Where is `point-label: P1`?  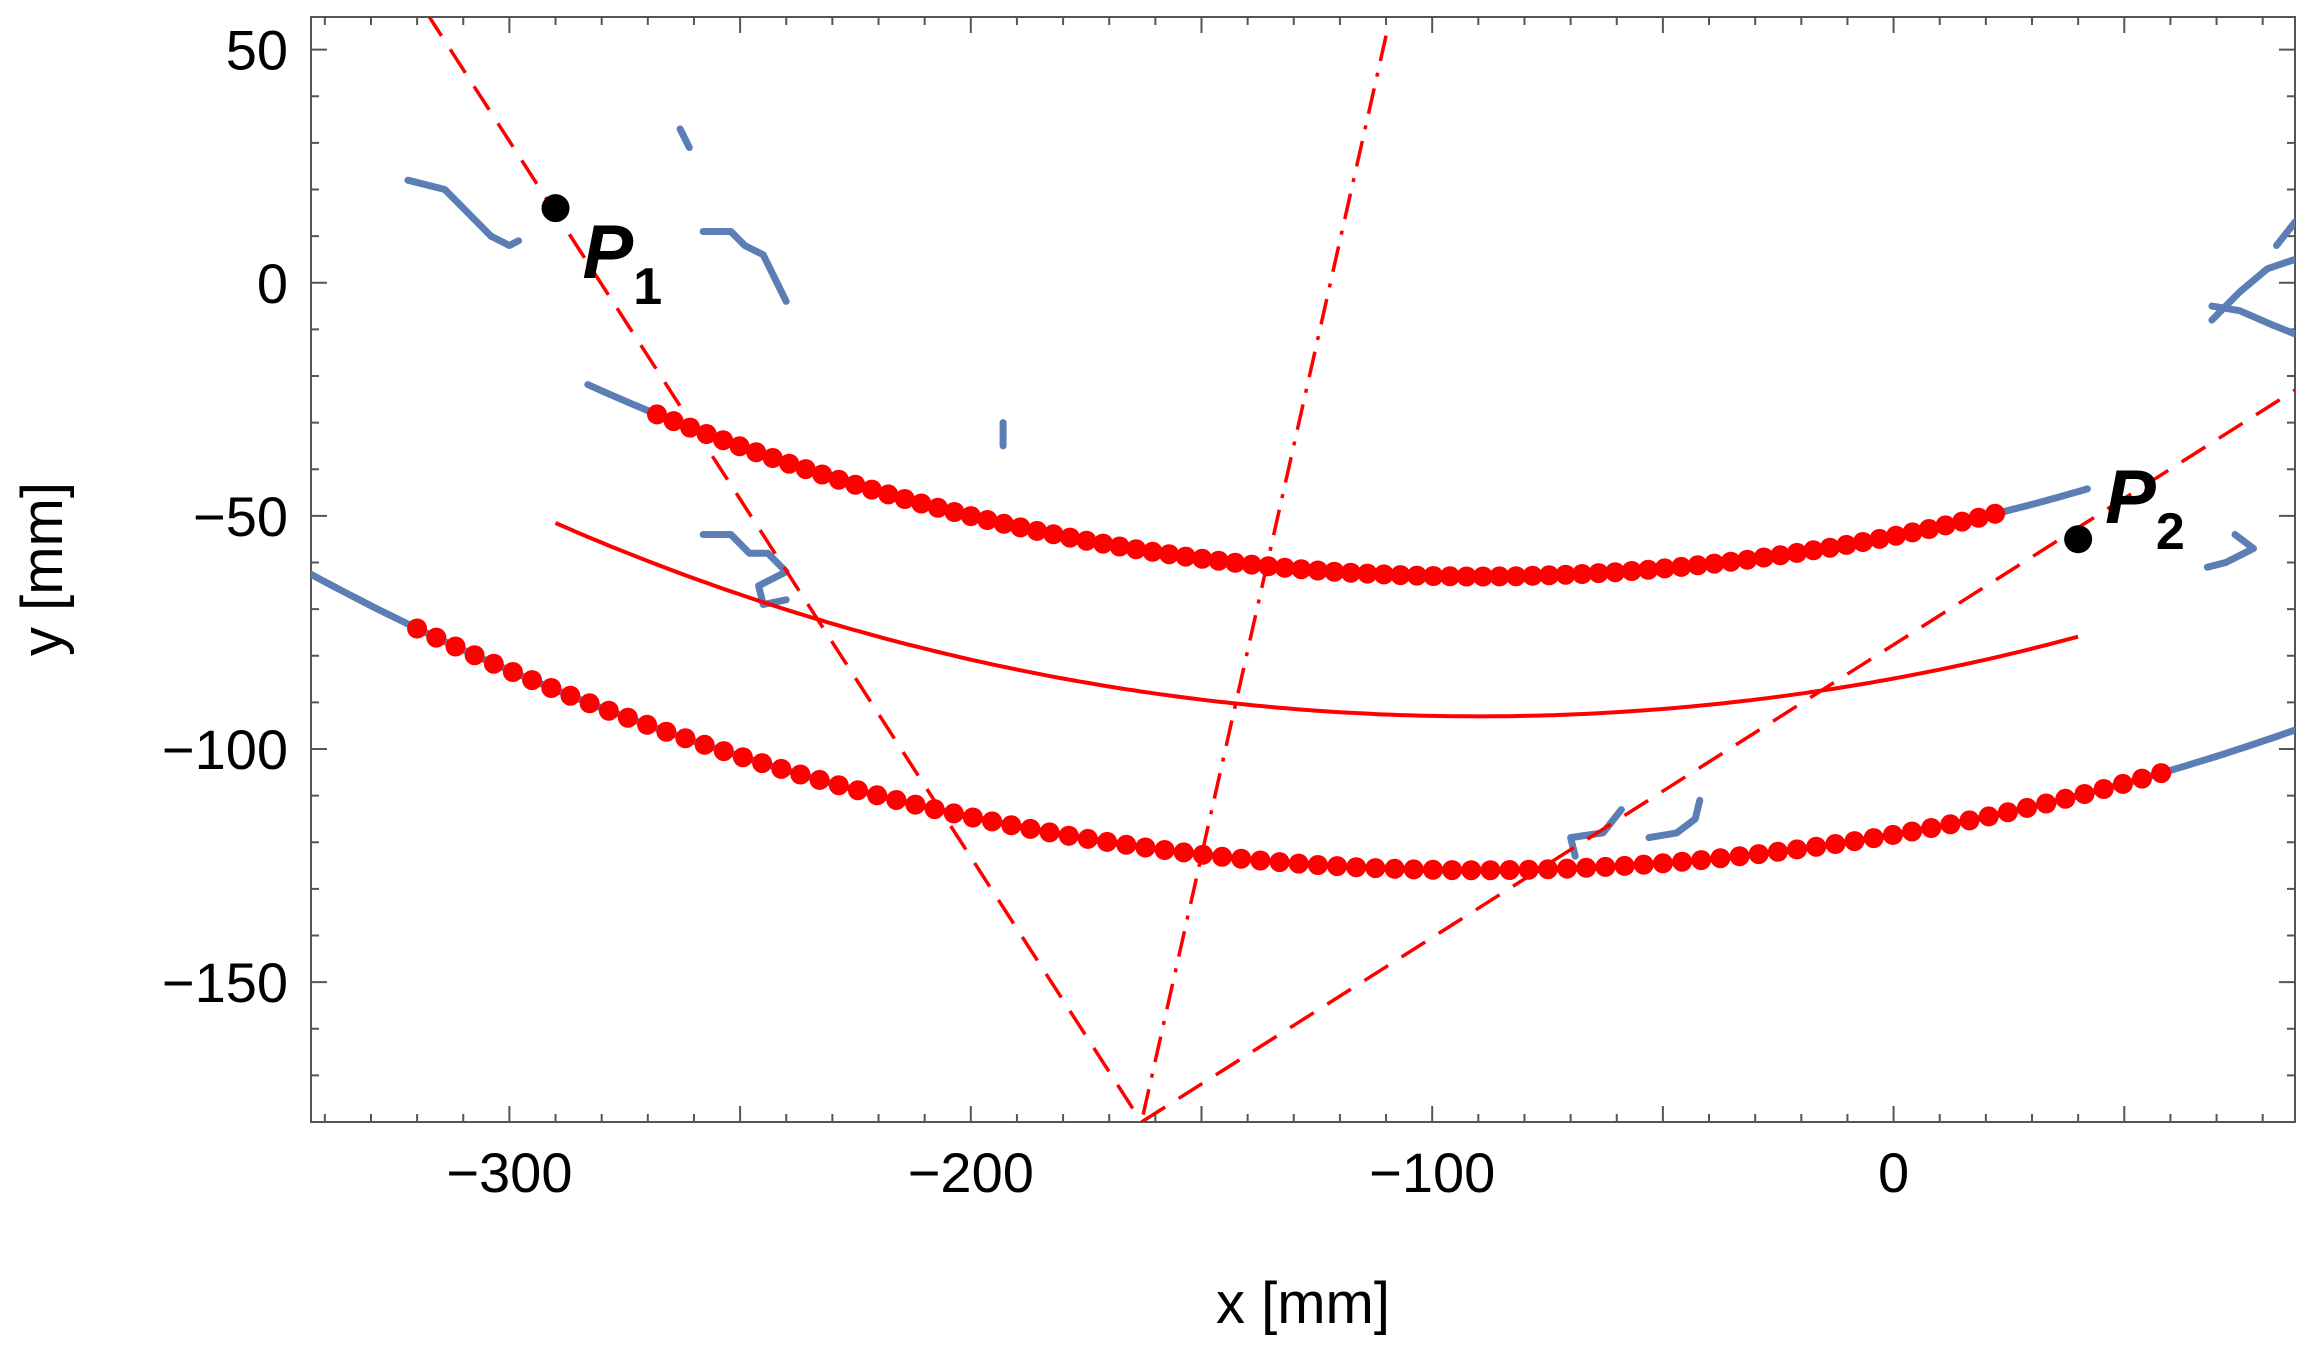 point-label: P1 is located at coordinates (623, 263).